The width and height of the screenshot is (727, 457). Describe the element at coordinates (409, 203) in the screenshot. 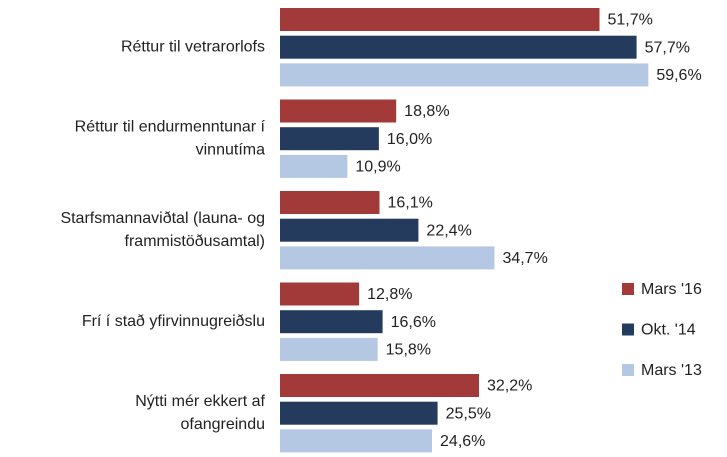

I see `value-label: 16,1%` at that location.